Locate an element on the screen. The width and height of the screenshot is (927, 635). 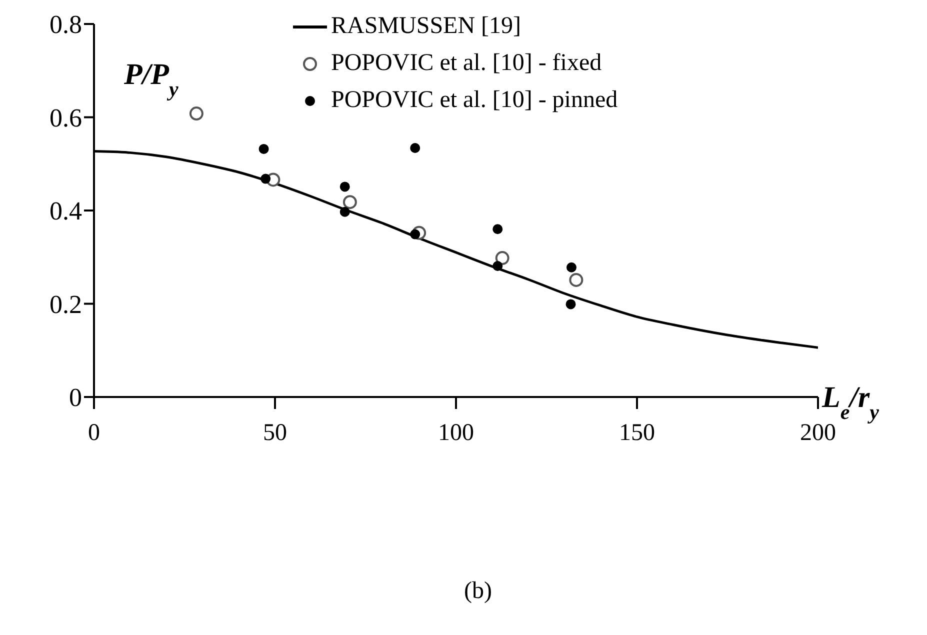
y-tick-label: 0.2 is located at coordinates (66, 304).